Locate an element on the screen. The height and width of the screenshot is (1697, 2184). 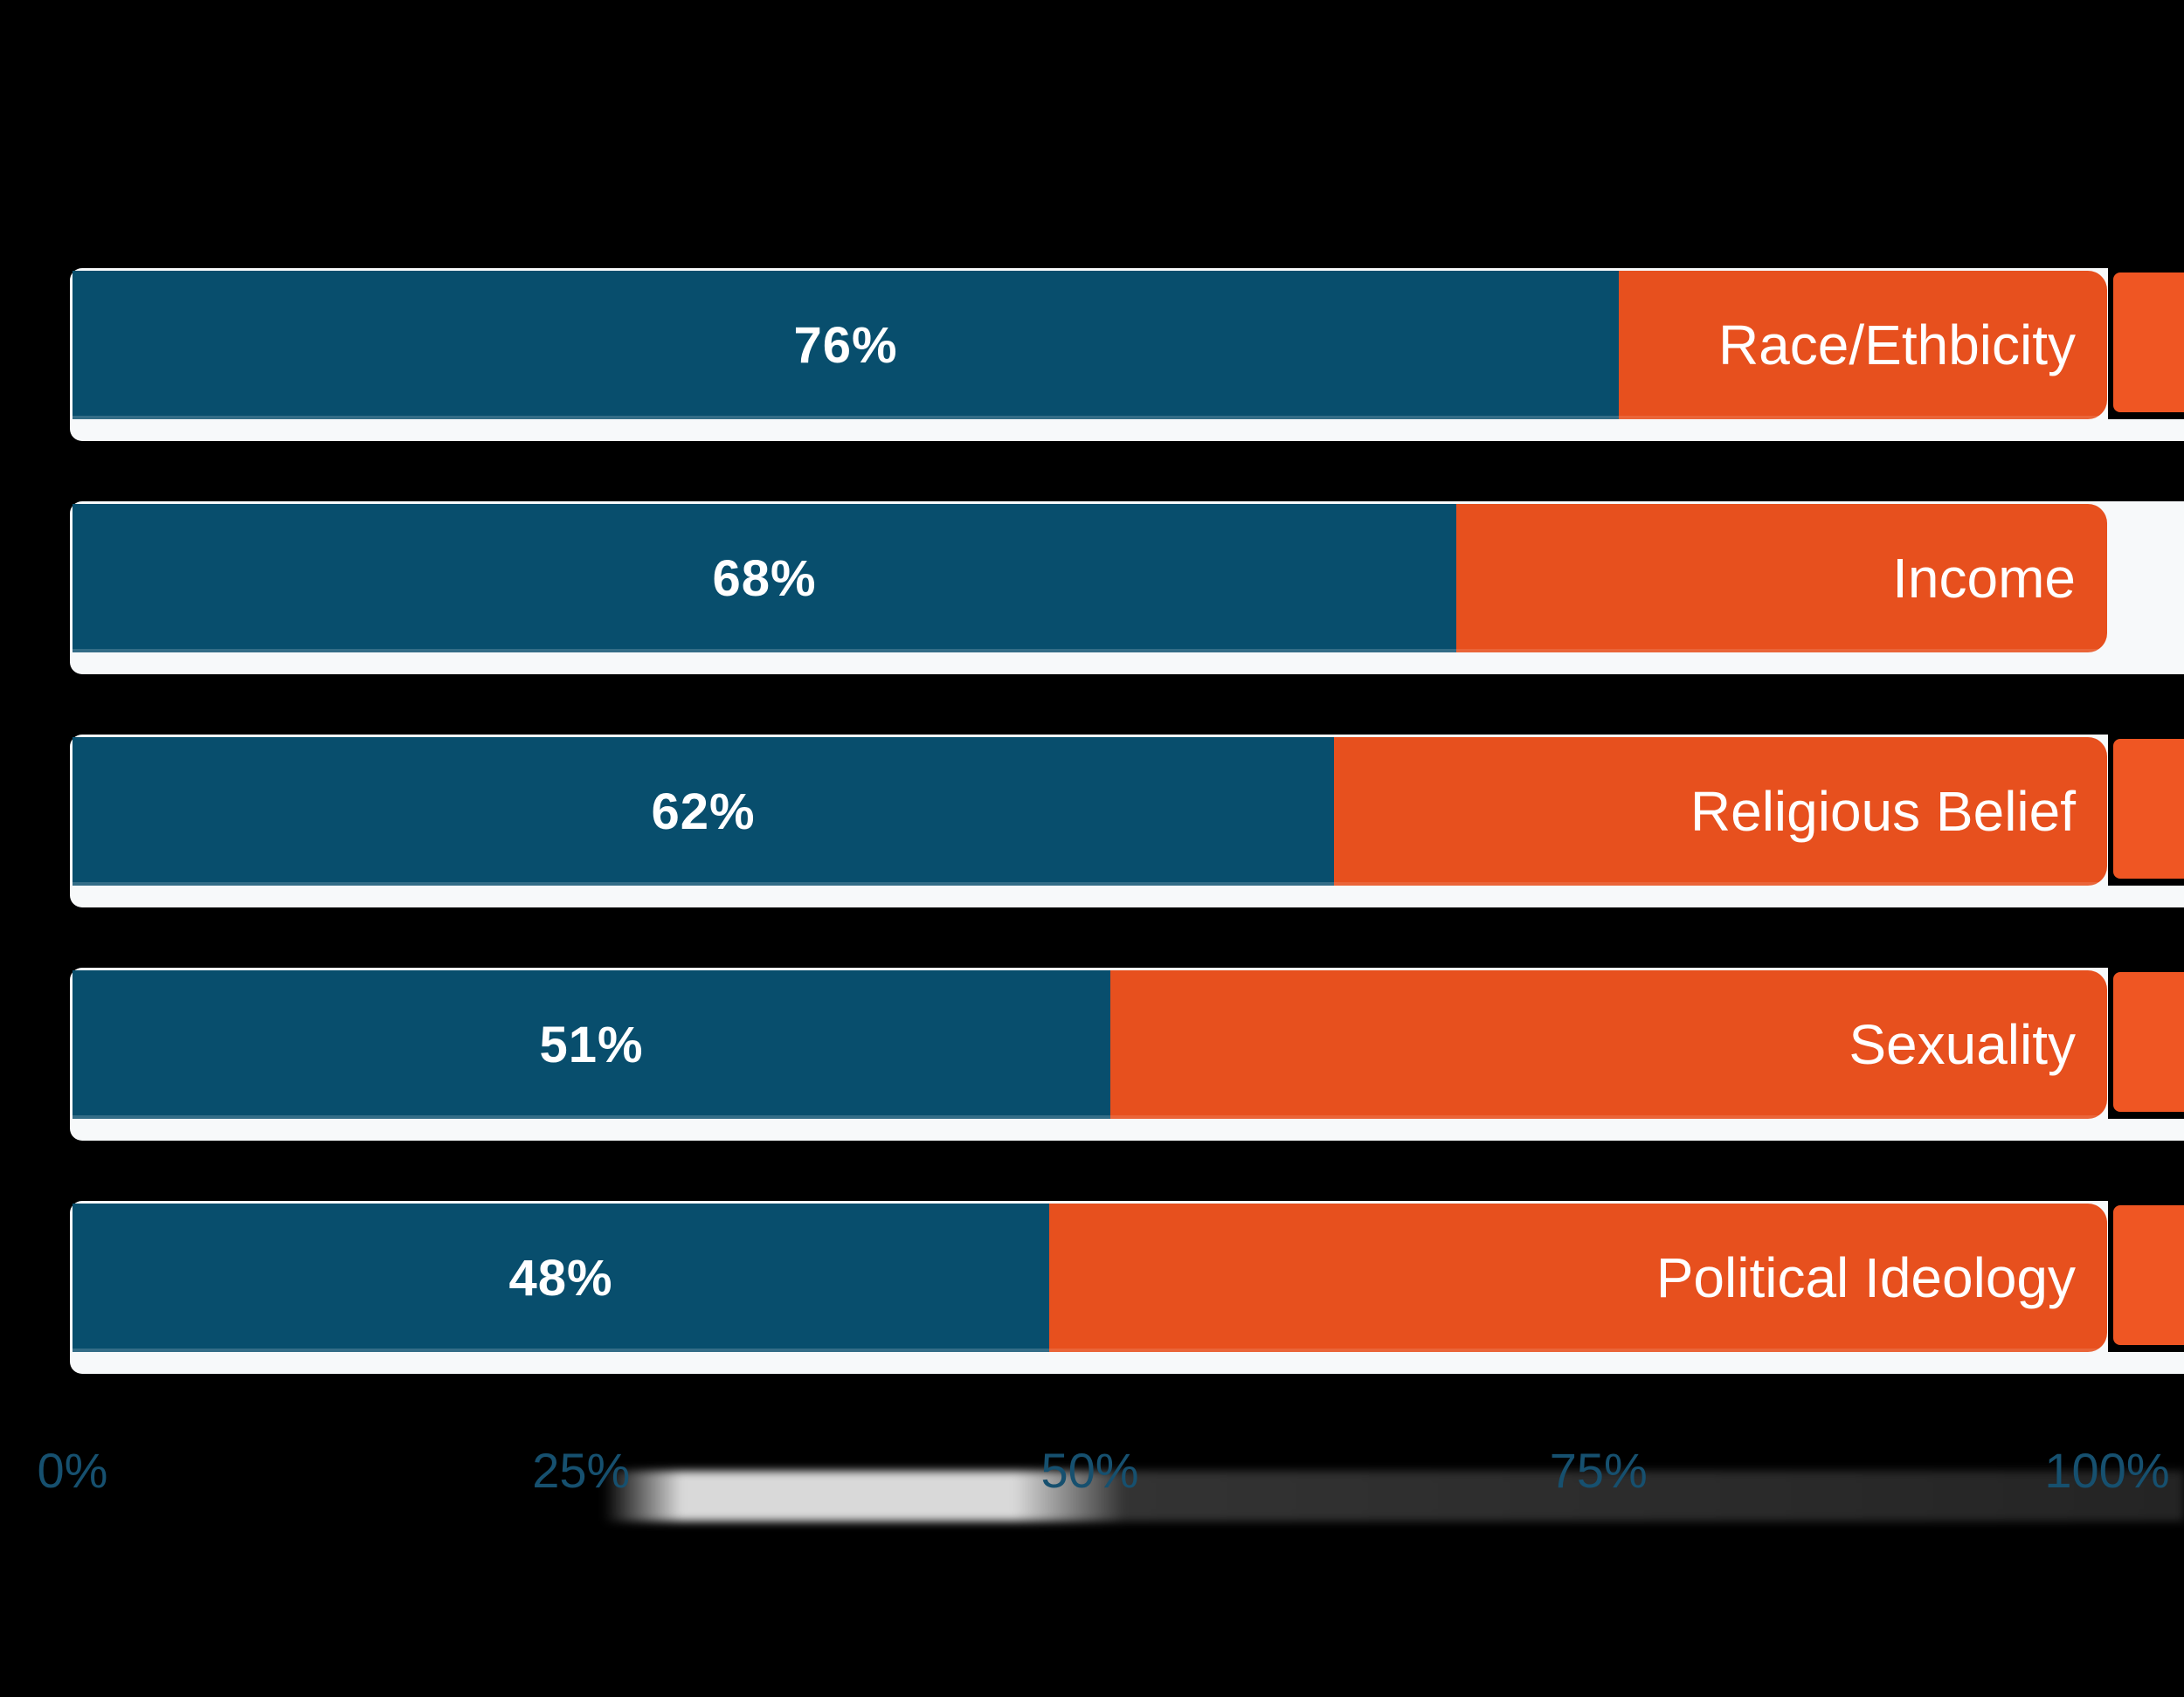
bar-segment-orange: Income is located at coordinates (1781, 578).